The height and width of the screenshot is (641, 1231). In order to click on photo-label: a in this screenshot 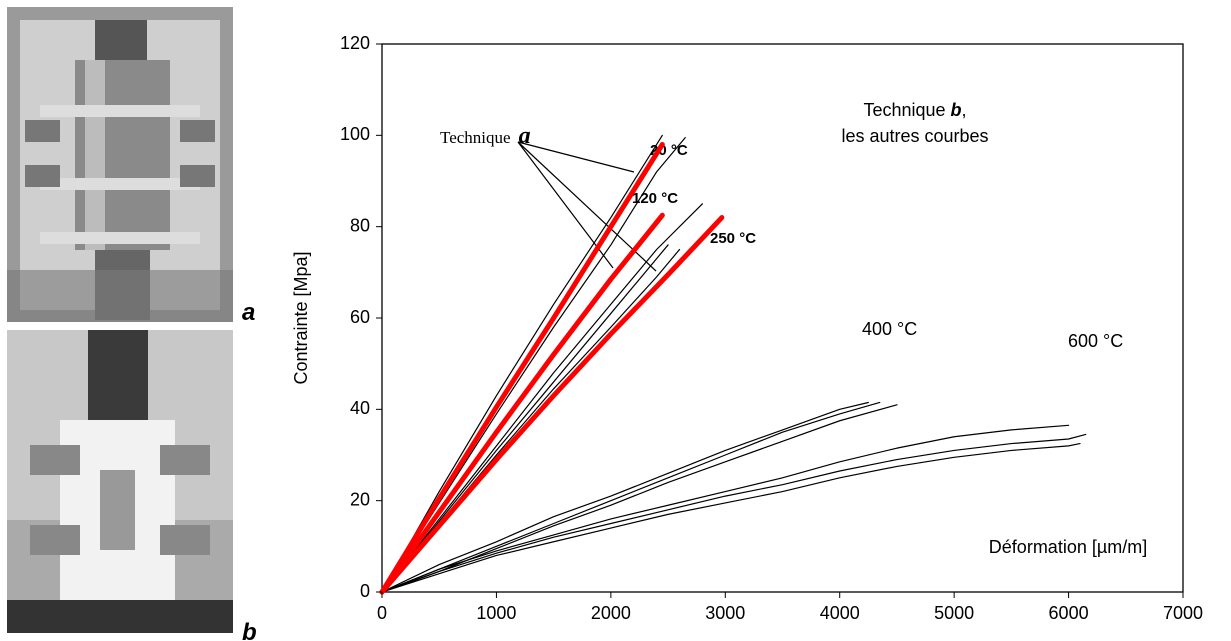, I will do `click(248, 312)`.